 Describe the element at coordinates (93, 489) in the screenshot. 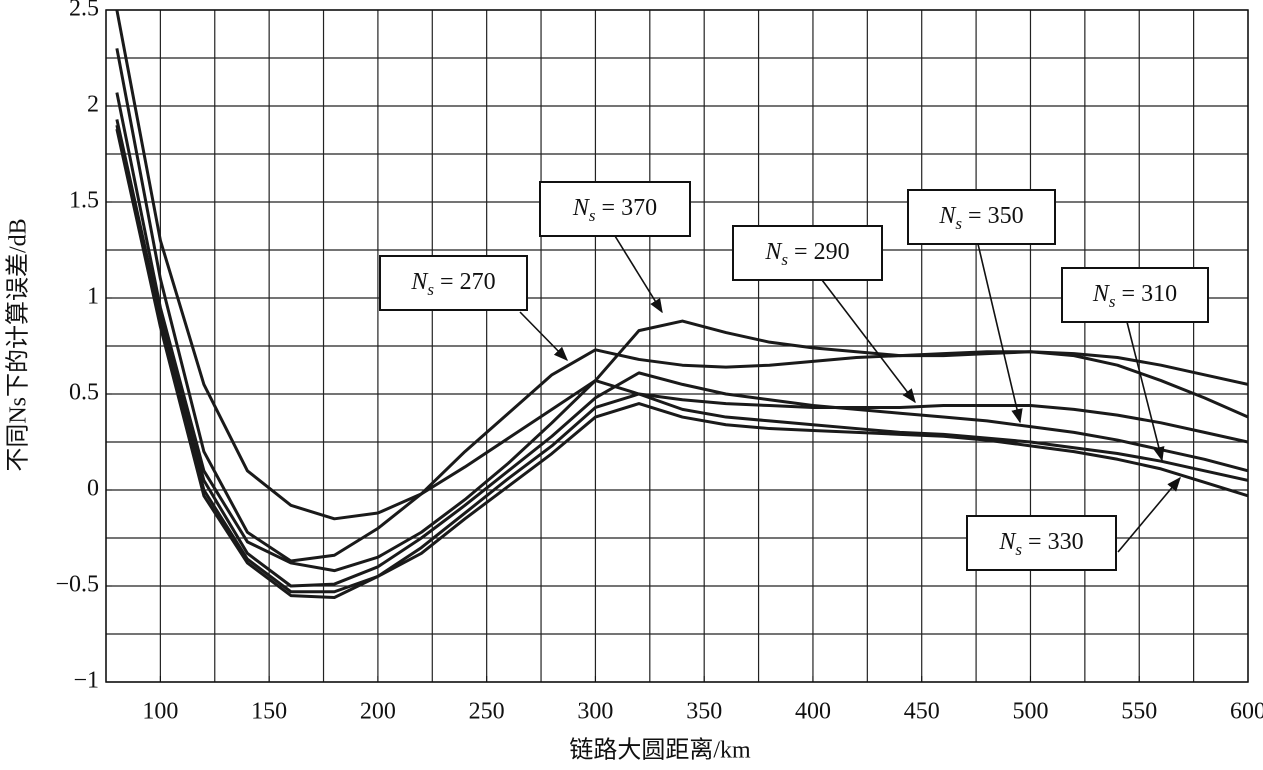

I see `y-tick-label: 0` at that location.